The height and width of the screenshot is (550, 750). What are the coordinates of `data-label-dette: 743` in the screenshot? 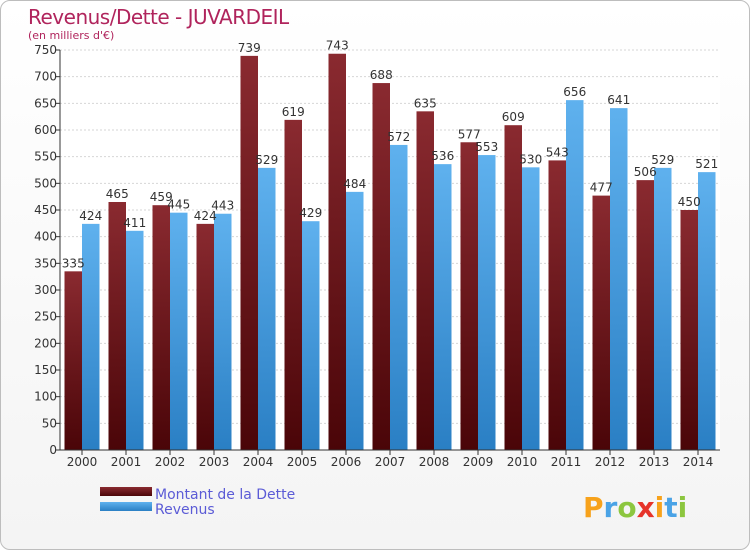 It's located at (337, 46).